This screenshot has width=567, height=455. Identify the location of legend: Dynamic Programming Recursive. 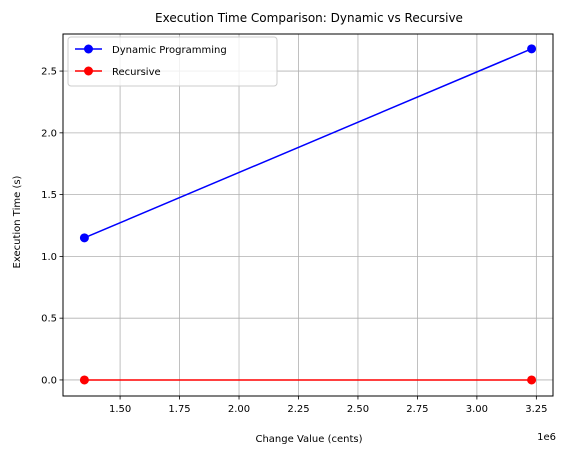
(172, 61).